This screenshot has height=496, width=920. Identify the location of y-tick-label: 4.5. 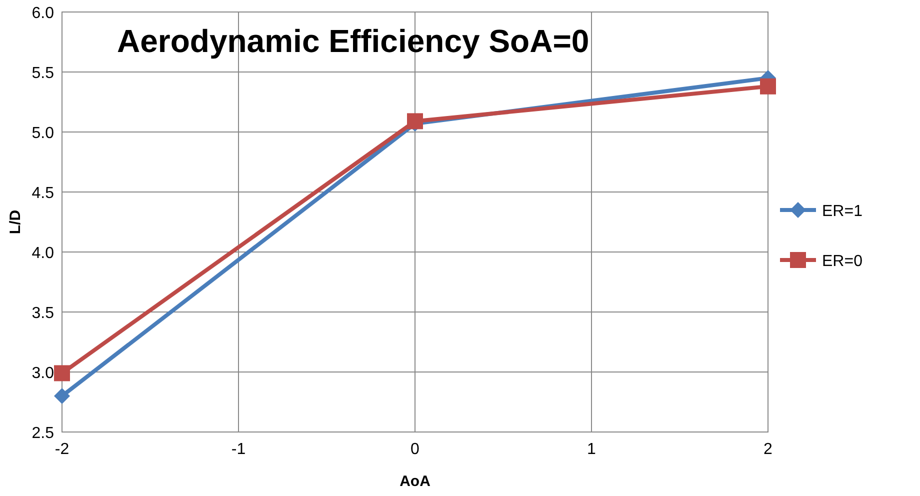
(43, 193).